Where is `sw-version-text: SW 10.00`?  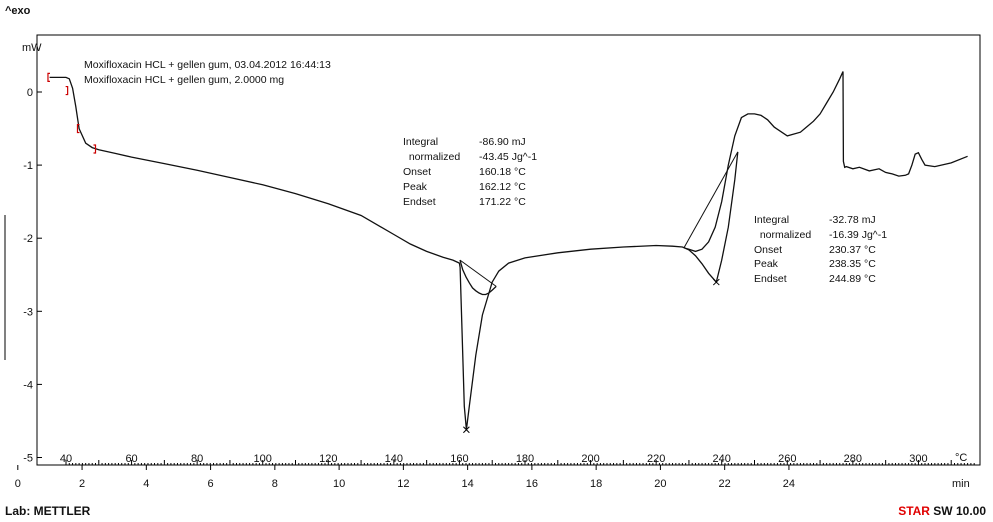 sw-version-text: SW 10.00 is located at coordinates (958, 511).